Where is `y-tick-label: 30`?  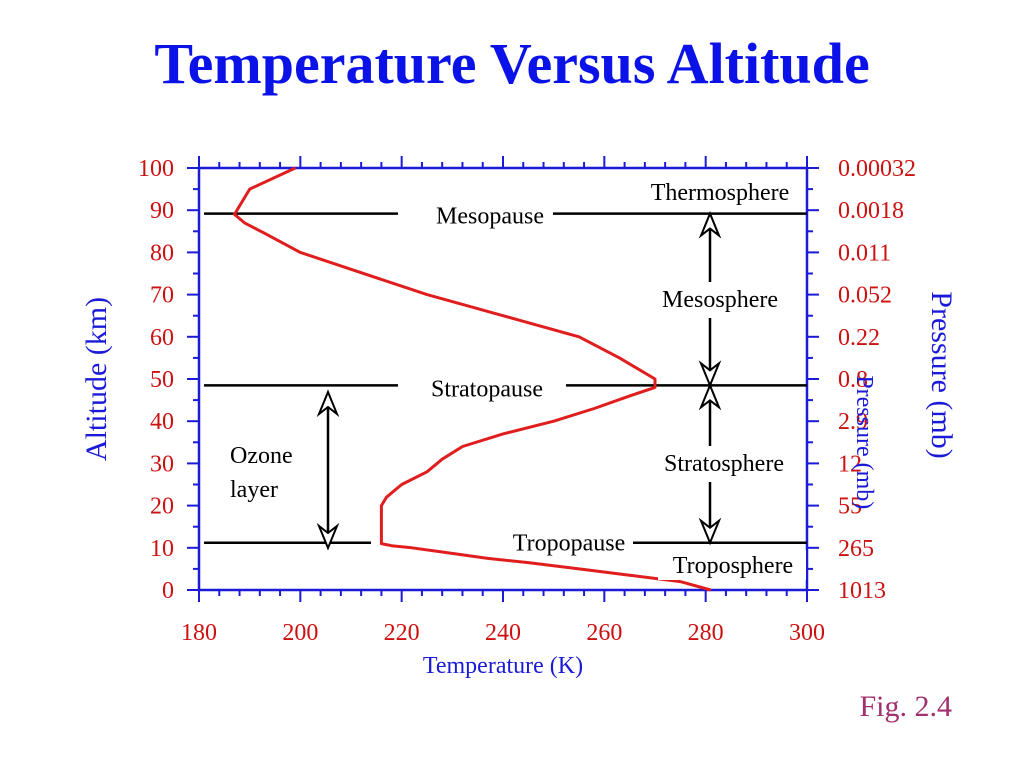 y-tick-label: 30 is located at coordinates (162, 464).